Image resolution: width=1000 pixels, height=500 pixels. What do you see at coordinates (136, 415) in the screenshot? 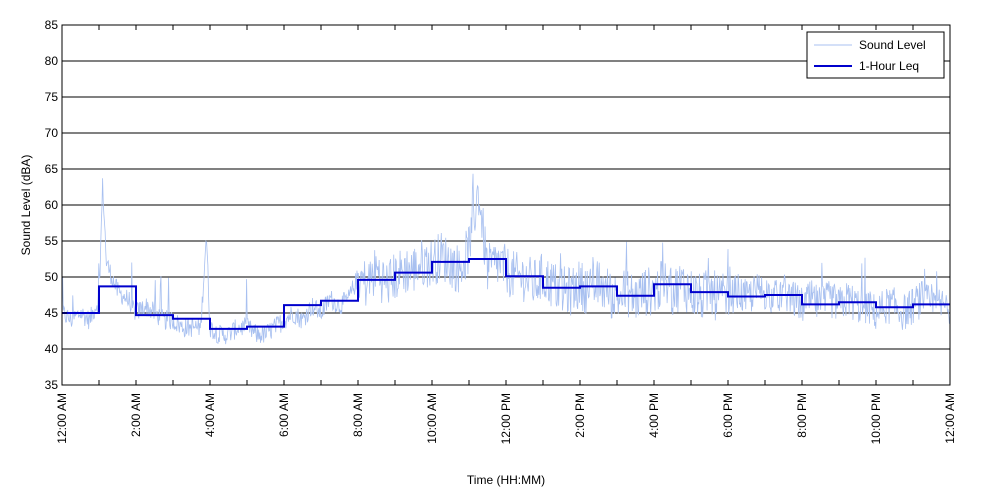
I see `x-tick-label: 2:00 AM` at bounding box center [136, 415].